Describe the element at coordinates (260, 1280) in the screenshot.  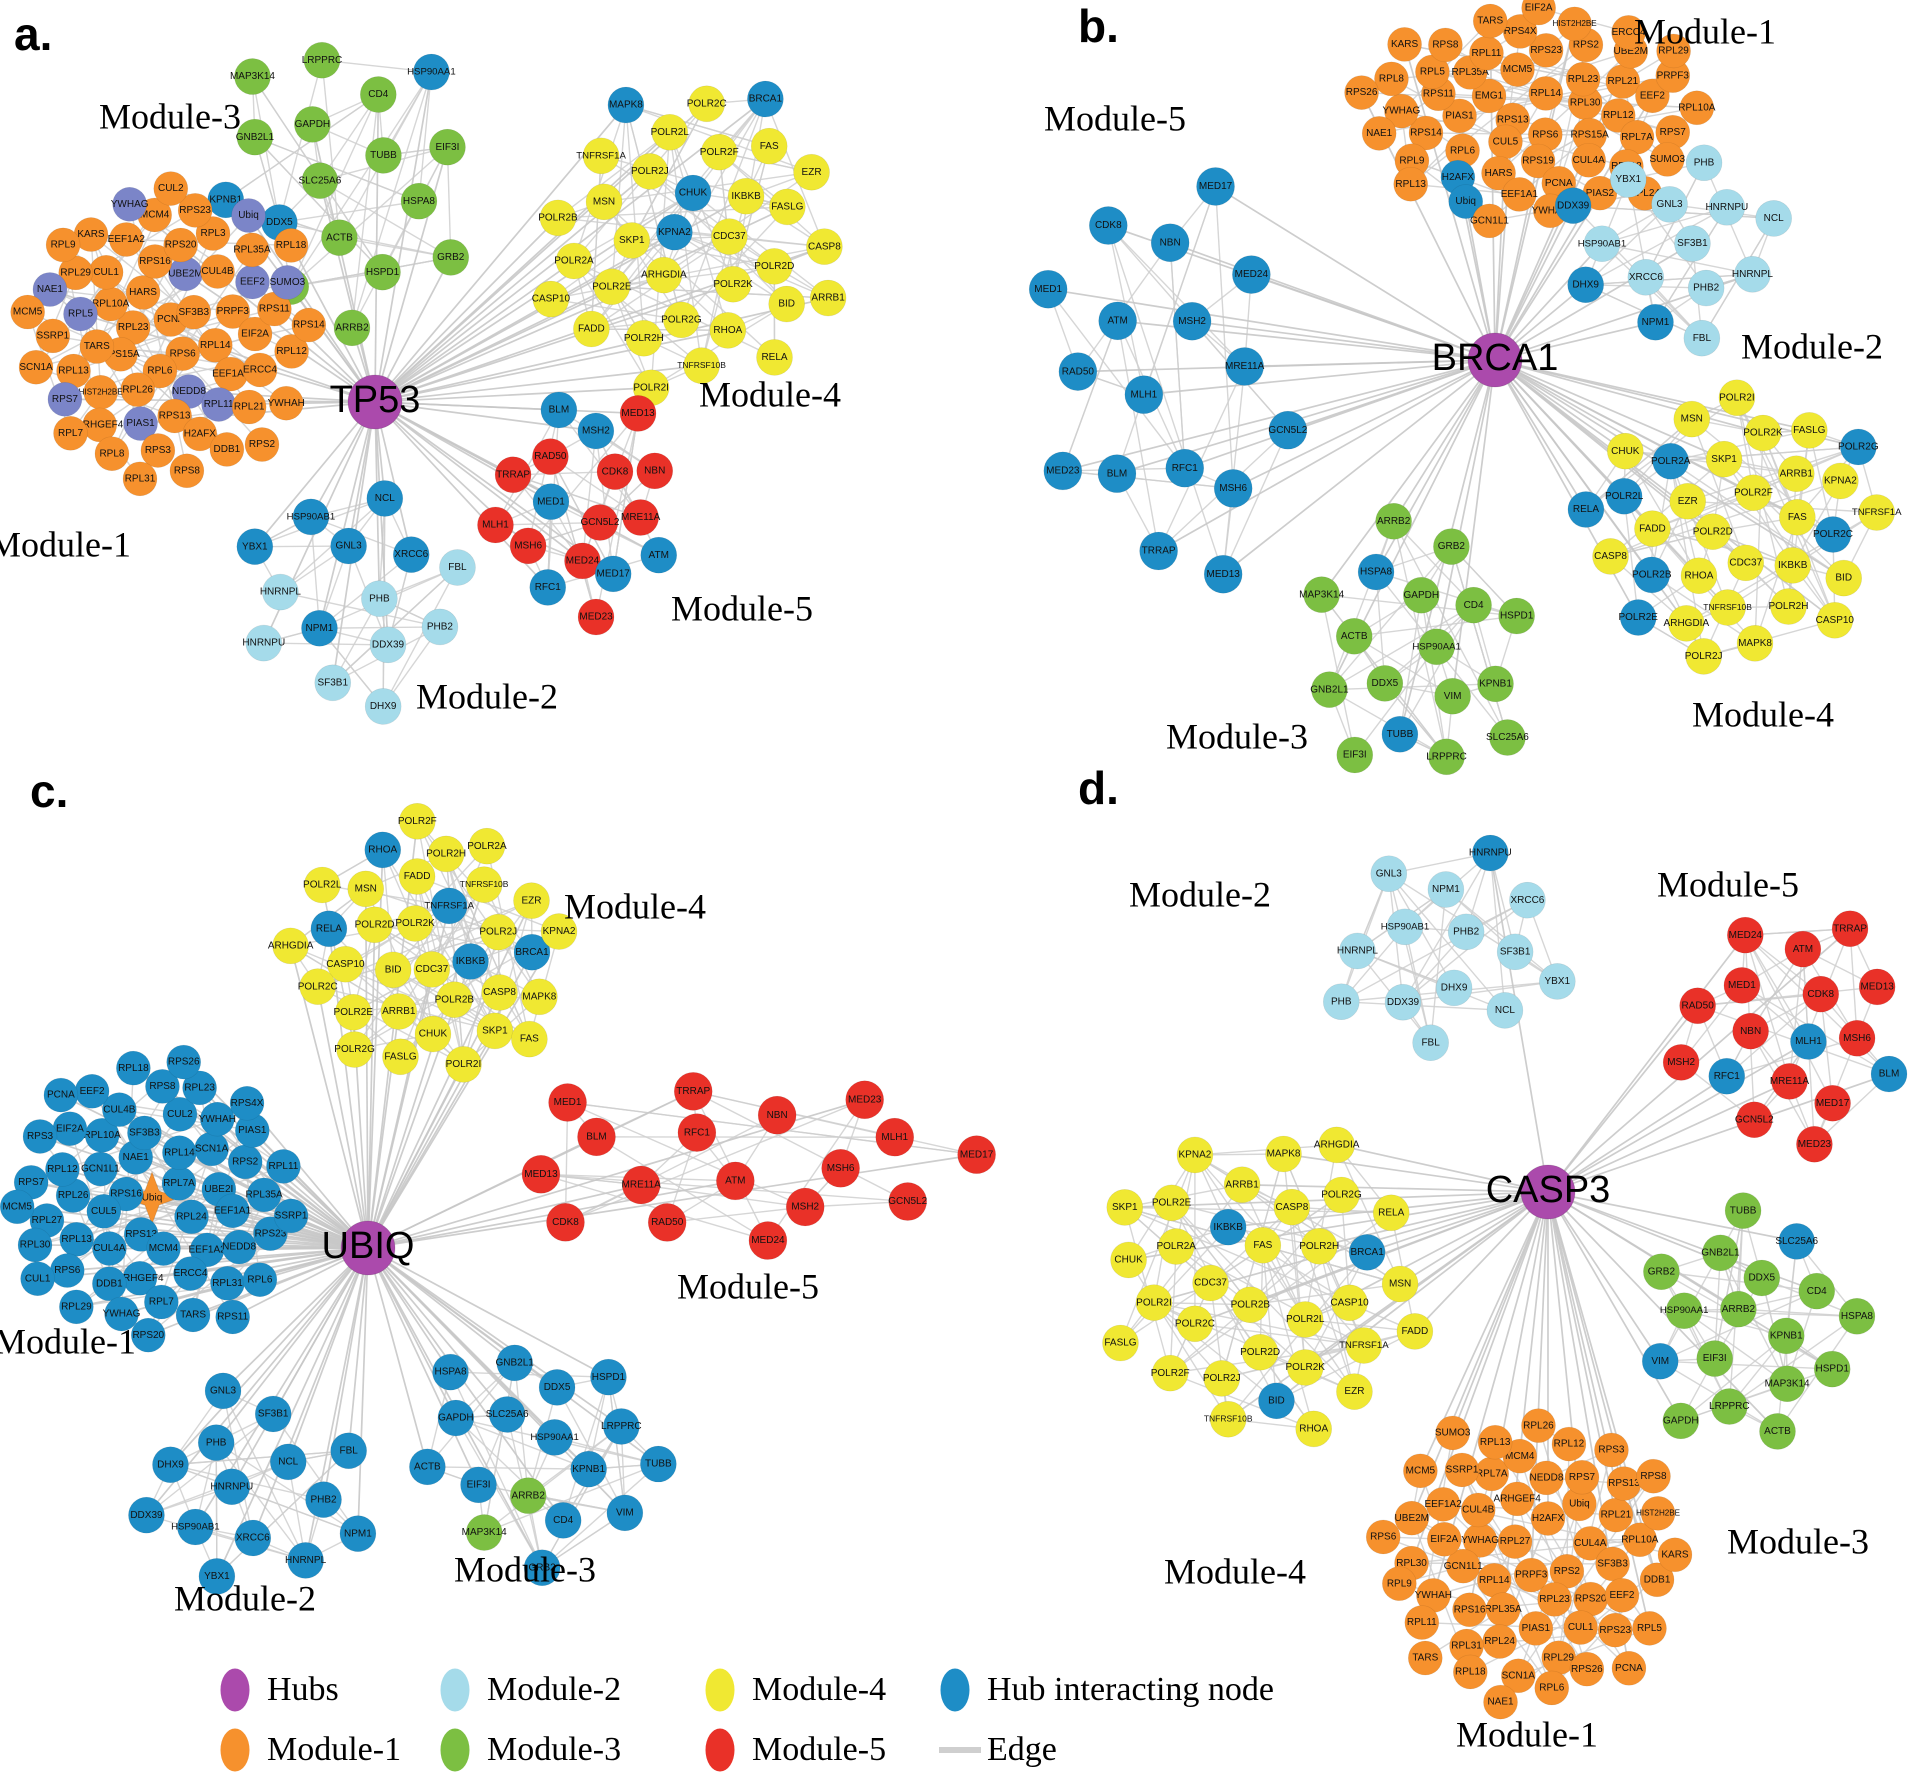
I see `node-RPL6` at that location.